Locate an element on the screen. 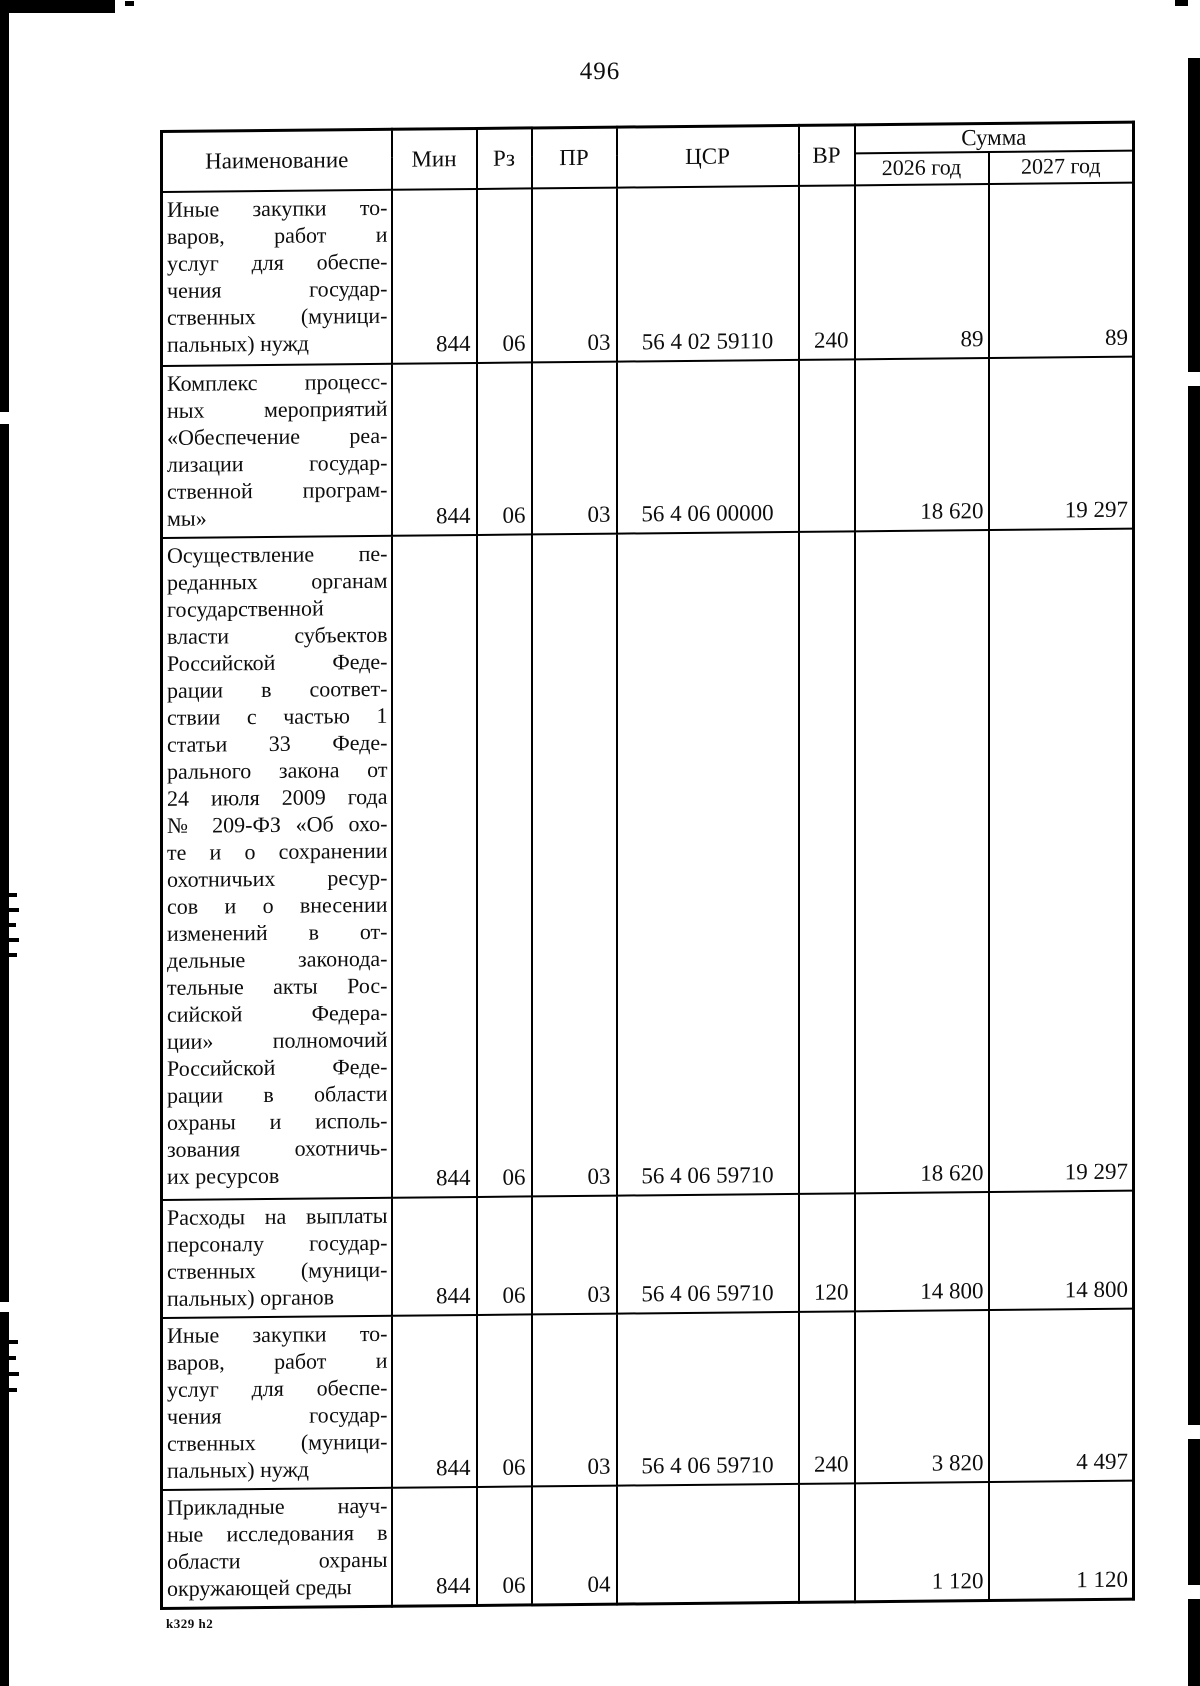  footer-note: k329 h2 is located at coordinates (190, 1623).